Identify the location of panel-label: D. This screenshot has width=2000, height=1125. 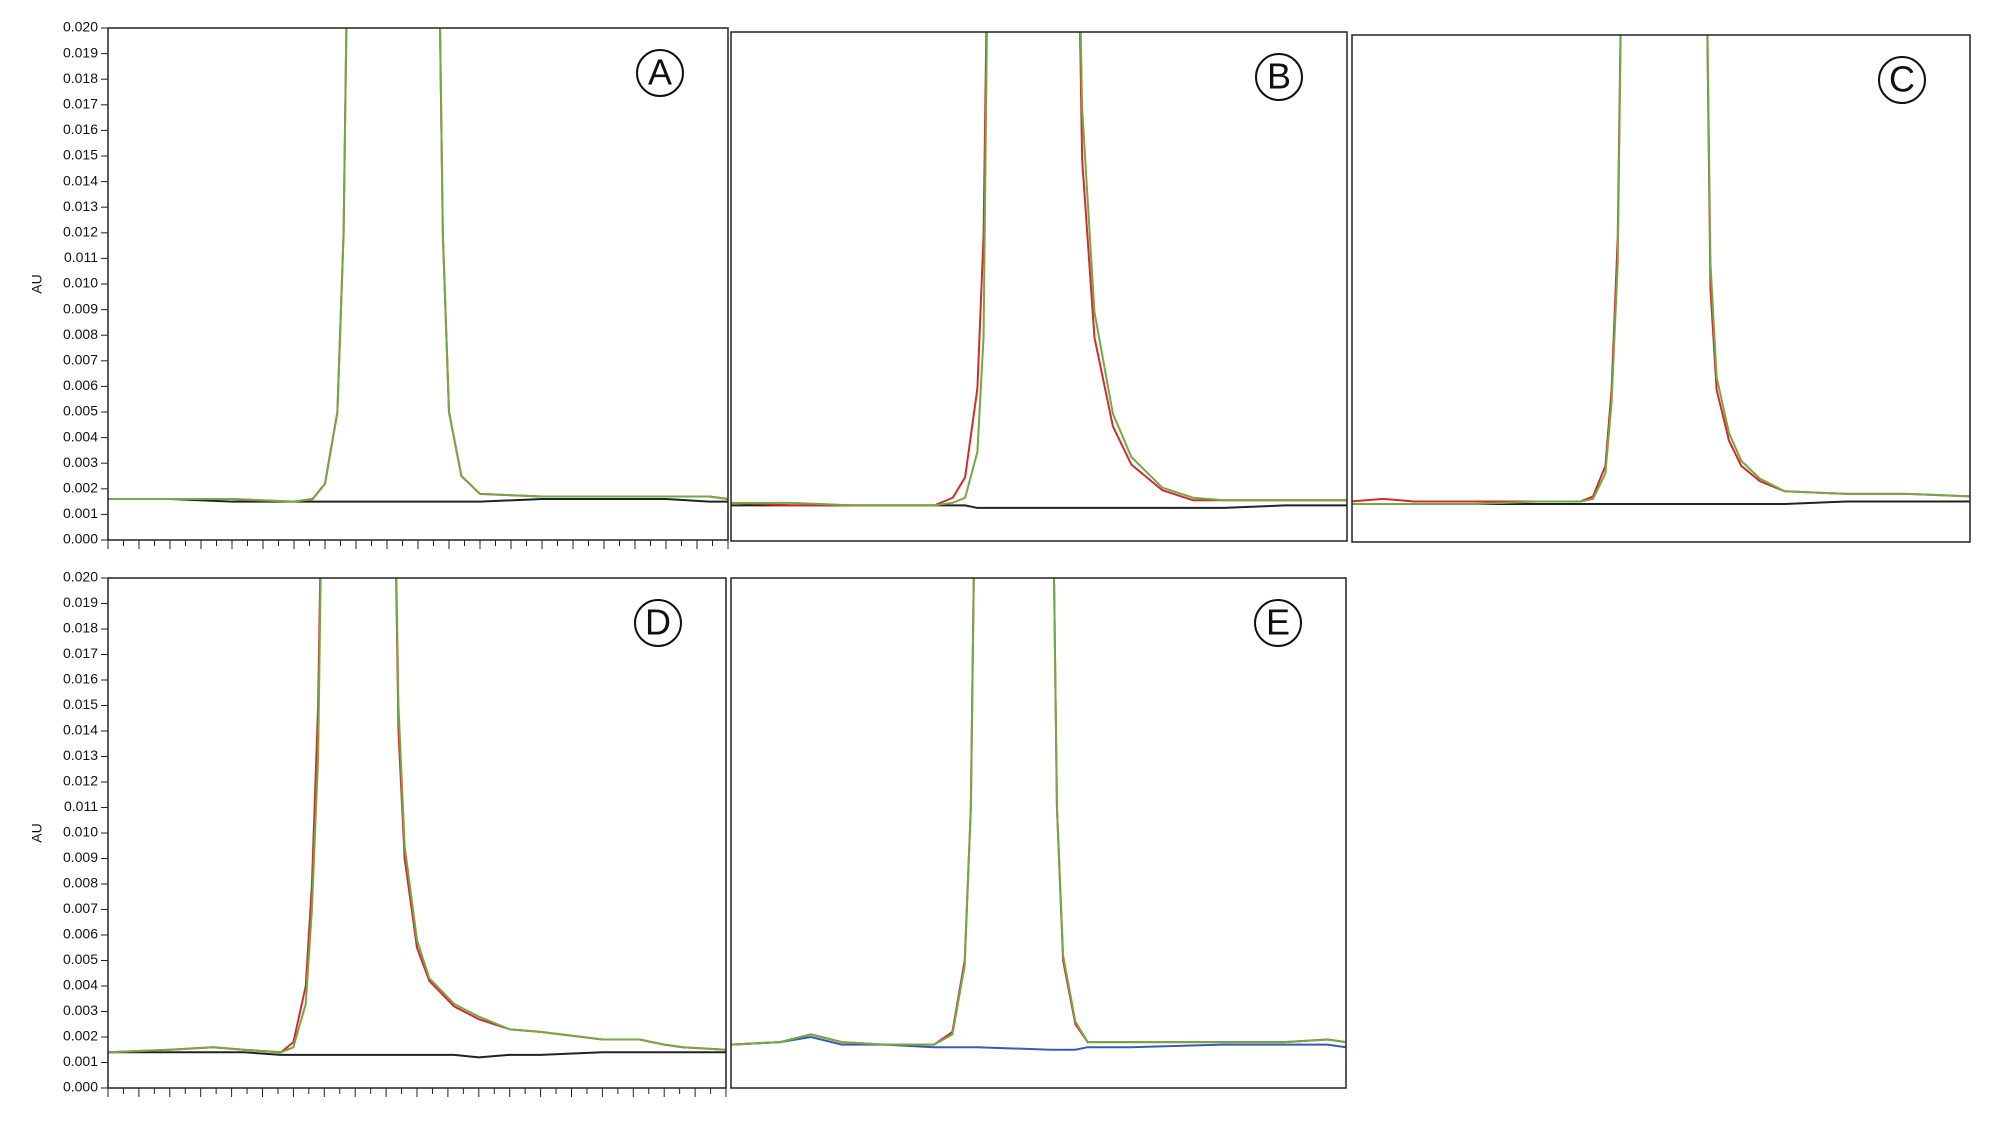
(658, 622).